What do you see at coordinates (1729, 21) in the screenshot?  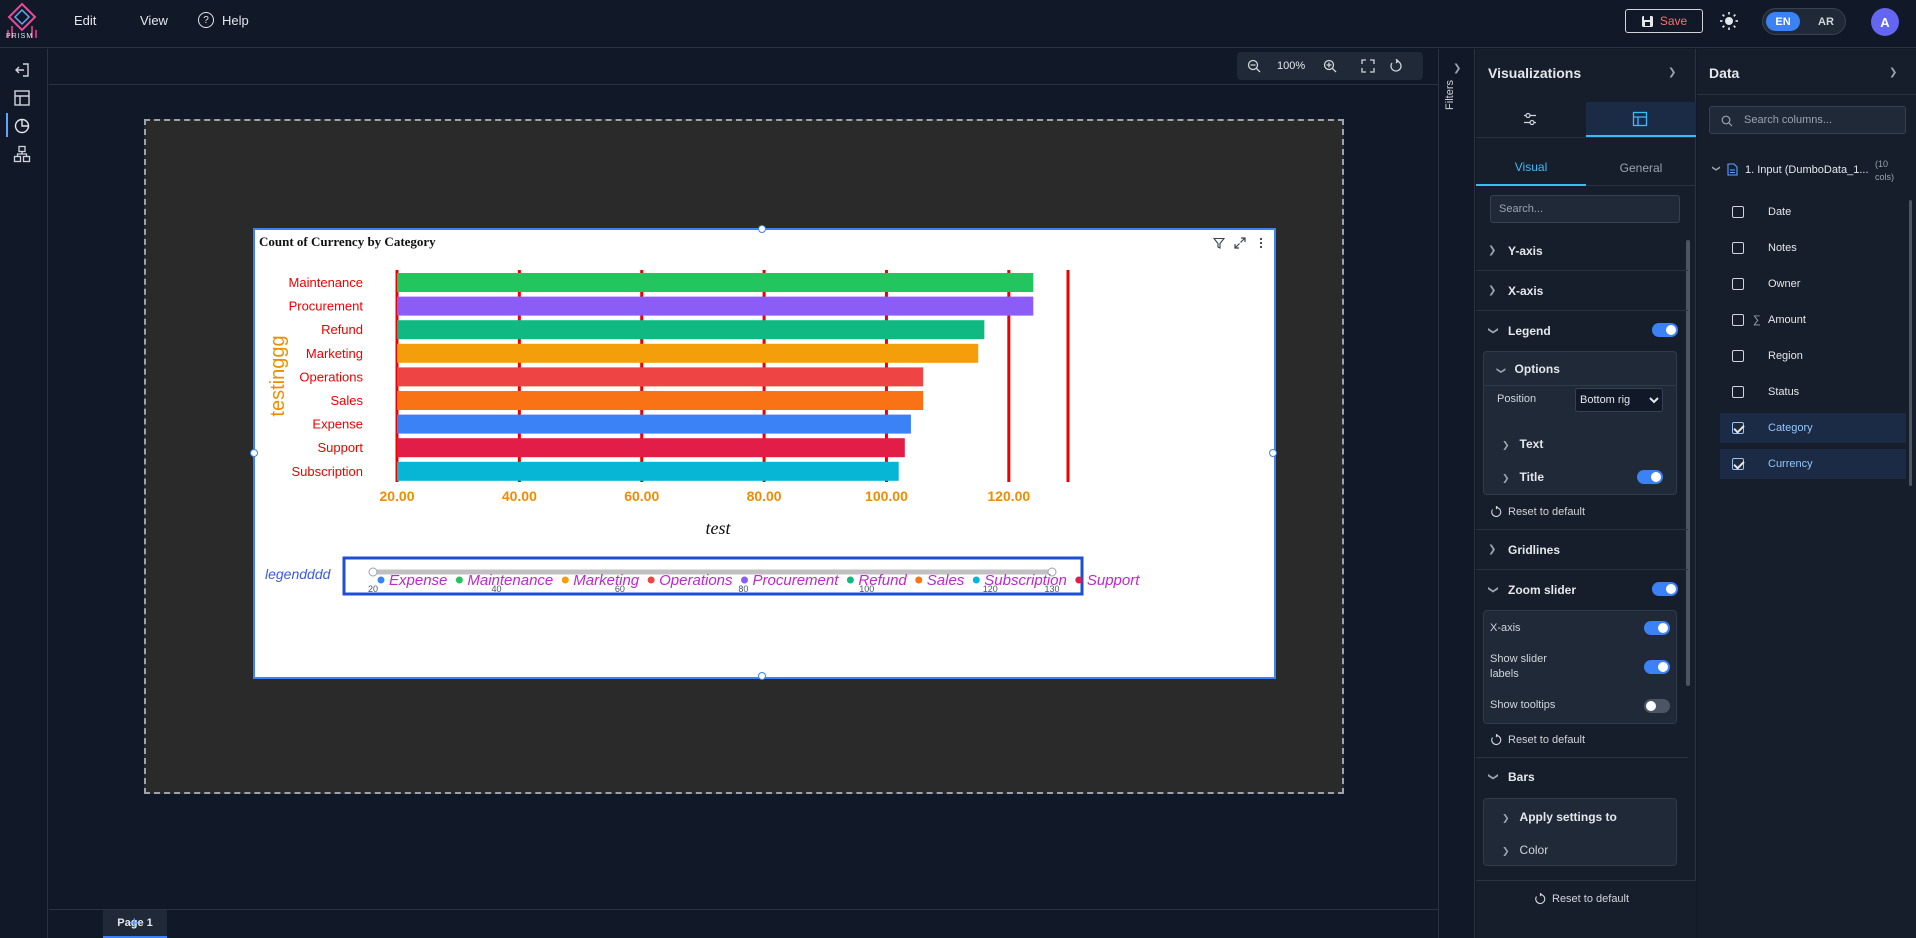 I see `theme-sun-icon` at bounding box center [1729, 21].